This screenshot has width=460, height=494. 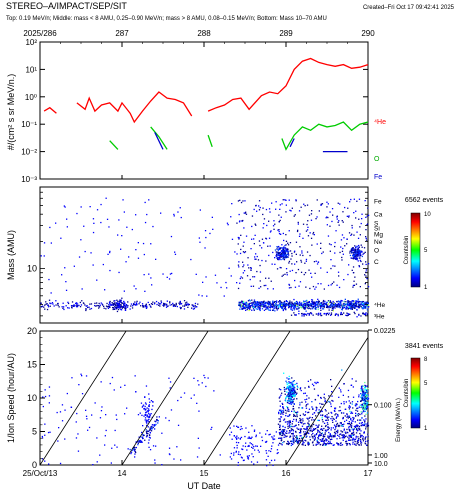 What do you see at coordinates (286, 473) in the screenshot?
I see `bottom-xtick-label: 16` at bounding box center [286, 473].